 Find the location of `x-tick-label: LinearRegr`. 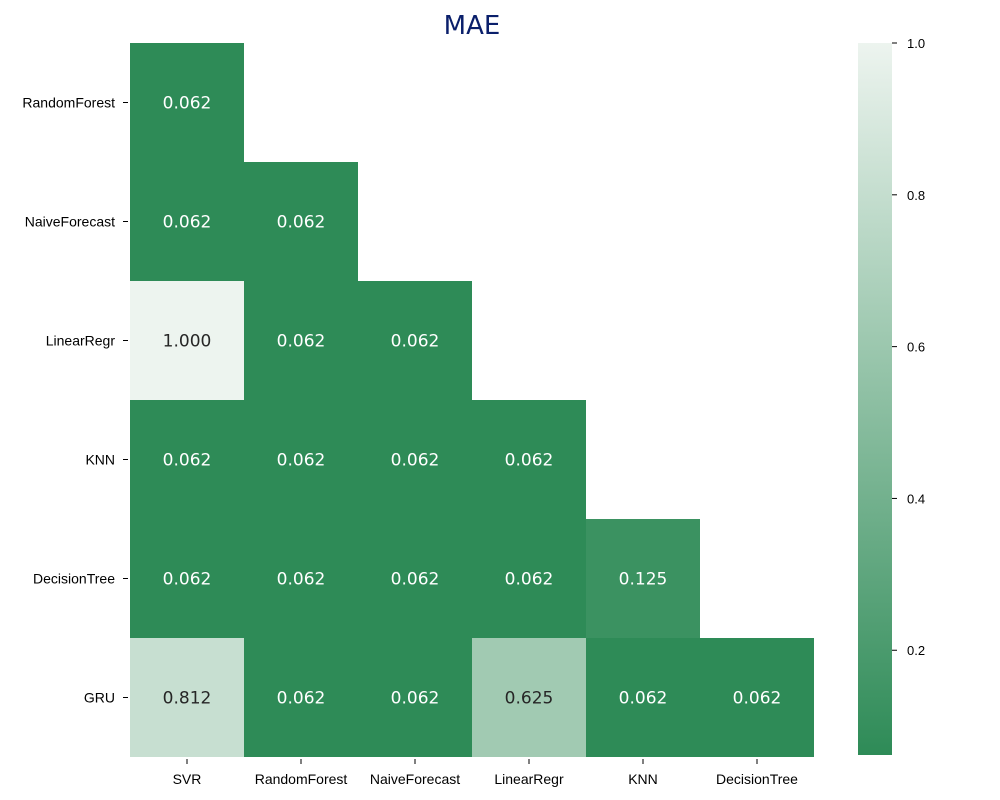

x-tick-label: LinearRegr is located at coordinates (529, 779).